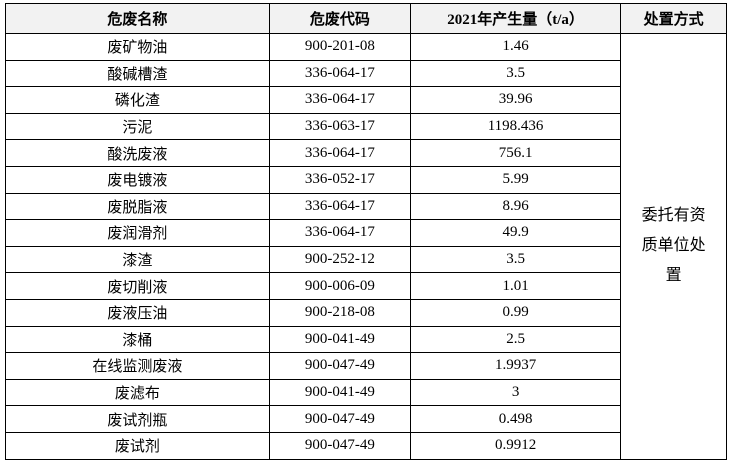 This screenshot has height=463, width=734. Describe the element at coordinates (137, 18) in the screenshot. I see `header-cell: 危废名称` at that location.